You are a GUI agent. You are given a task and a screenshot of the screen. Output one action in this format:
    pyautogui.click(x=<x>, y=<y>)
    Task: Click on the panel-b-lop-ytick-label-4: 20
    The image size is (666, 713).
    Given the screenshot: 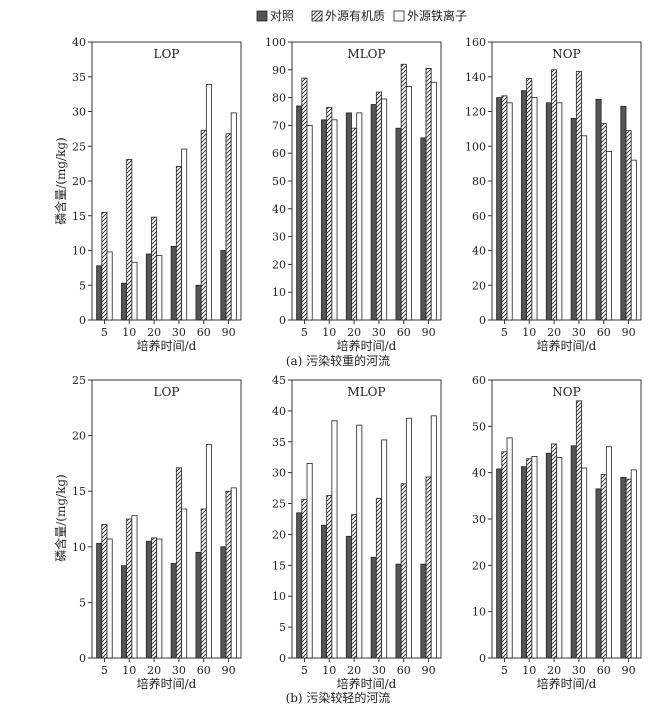 What is the action you would take?
    pyautogui.click(x=79, y=436)
    